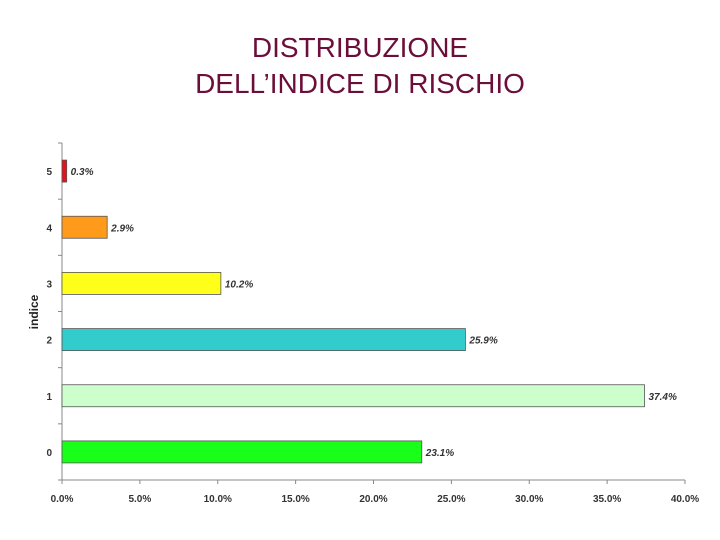 This screenshot has width=720, height=540. I want to click on x-tick-label: 0.0%, so click(62, 499).